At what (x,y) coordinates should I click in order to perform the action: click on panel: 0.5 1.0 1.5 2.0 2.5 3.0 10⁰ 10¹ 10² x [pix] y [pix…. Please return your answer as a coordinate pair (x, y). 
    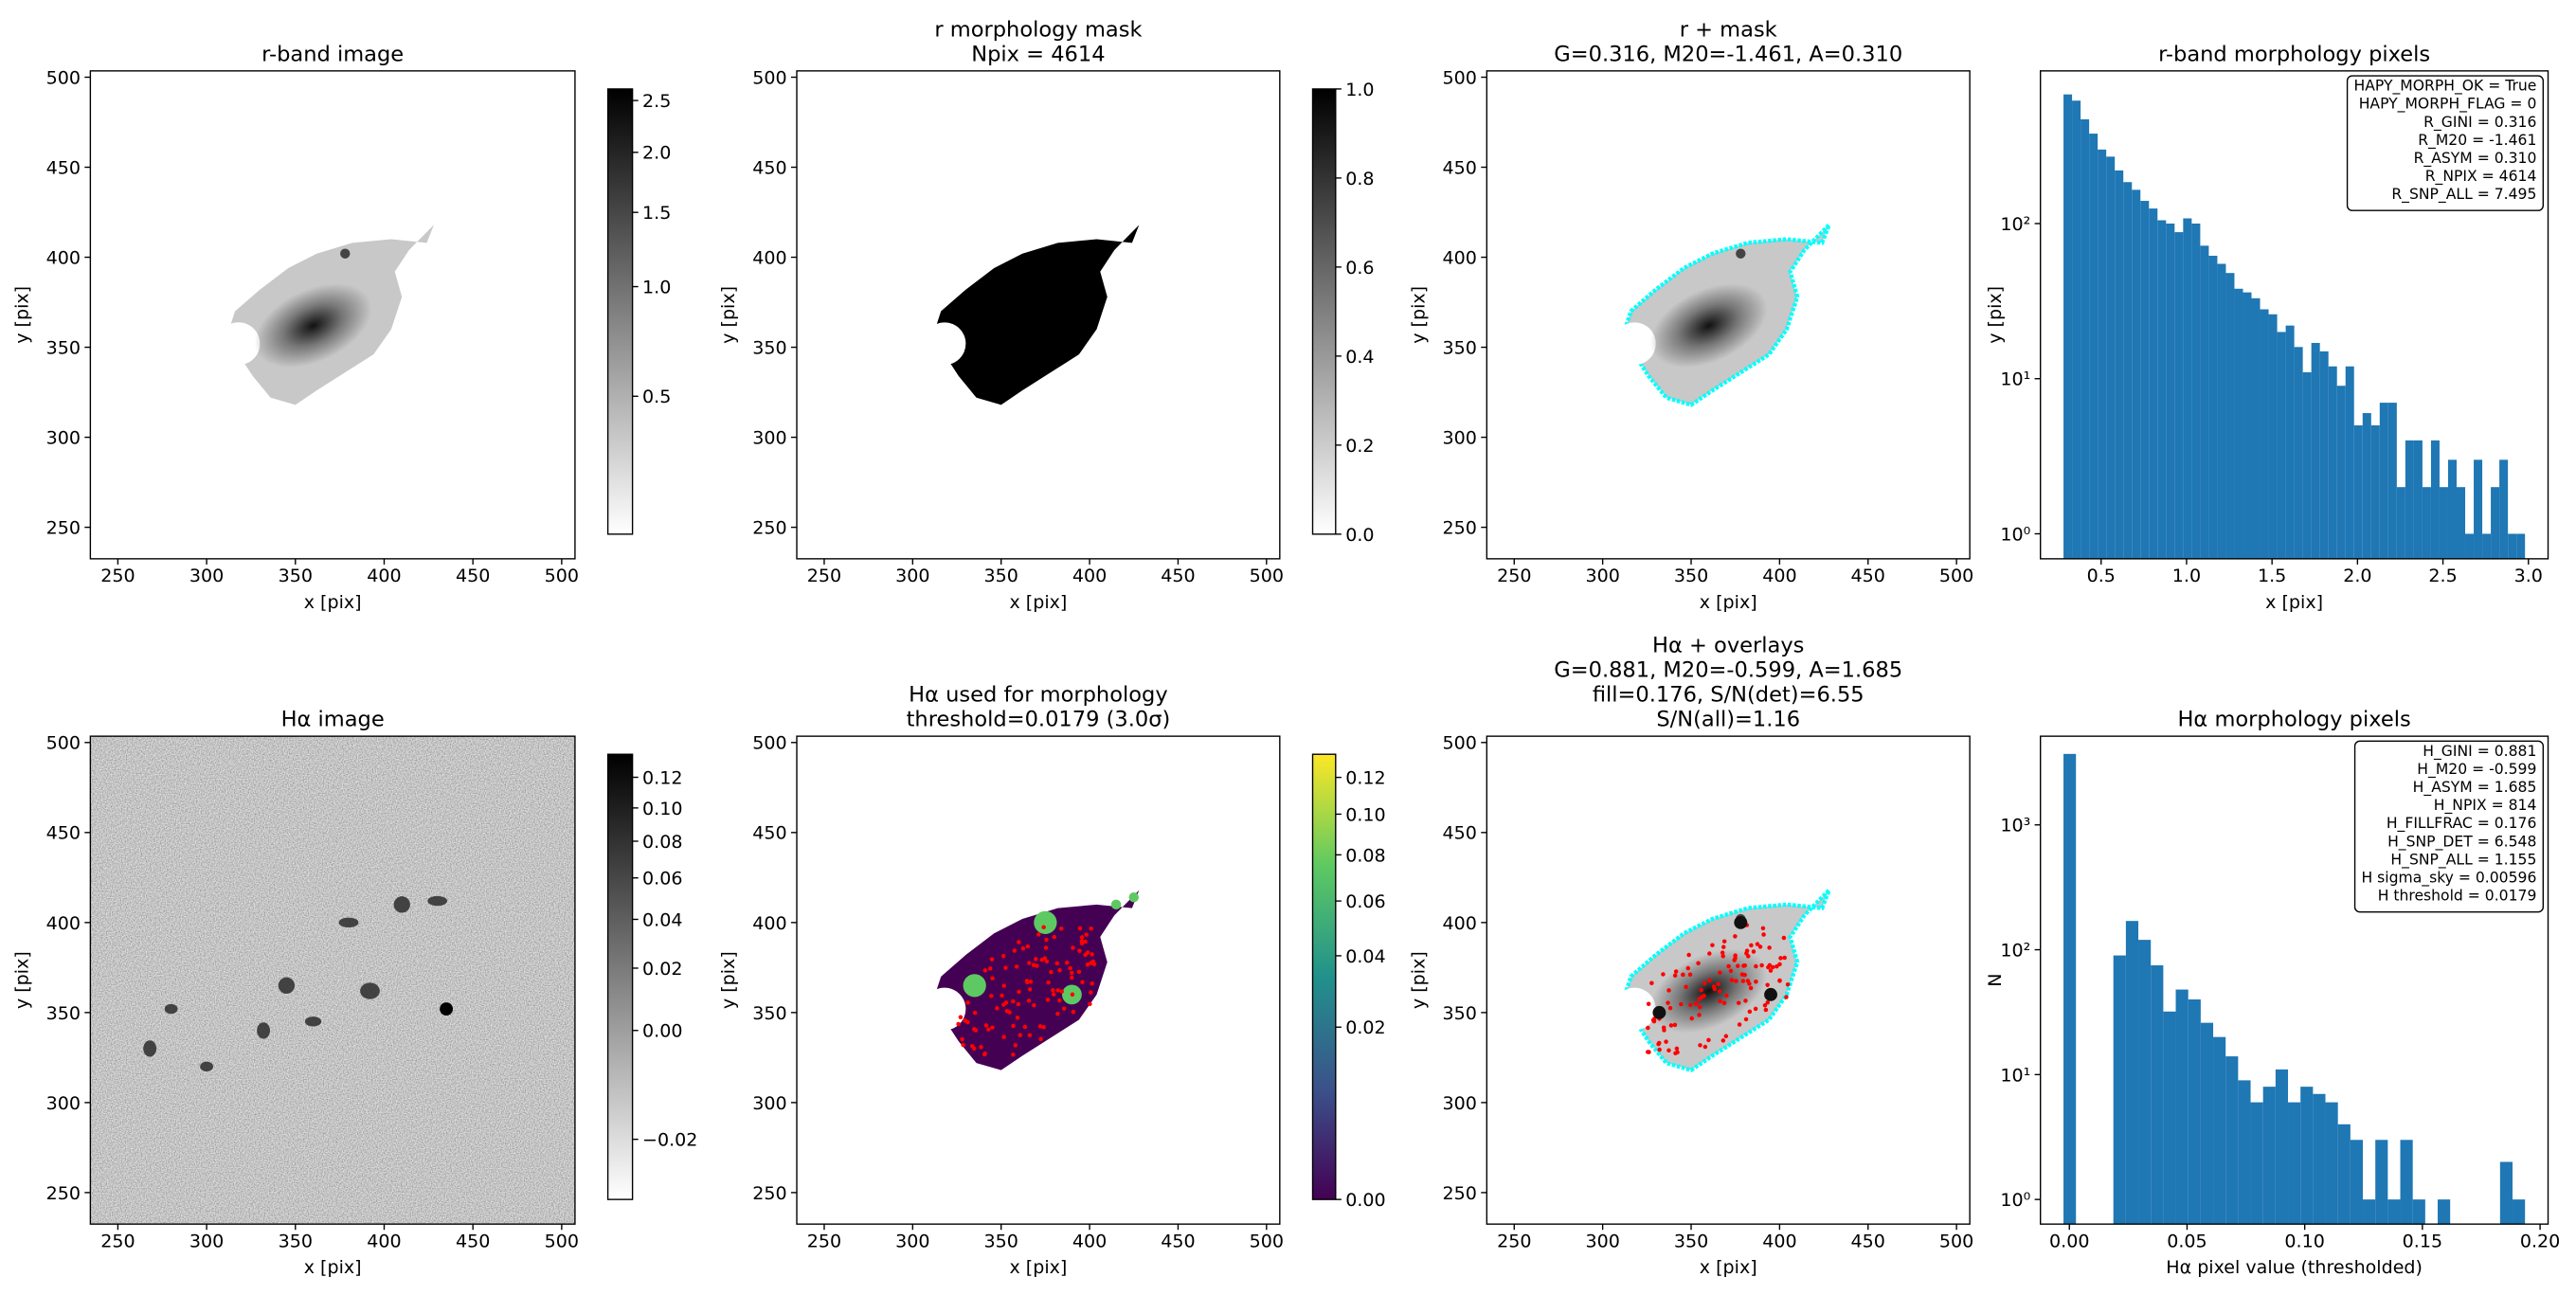
    Looking at the image, I should click on (2267, 328).